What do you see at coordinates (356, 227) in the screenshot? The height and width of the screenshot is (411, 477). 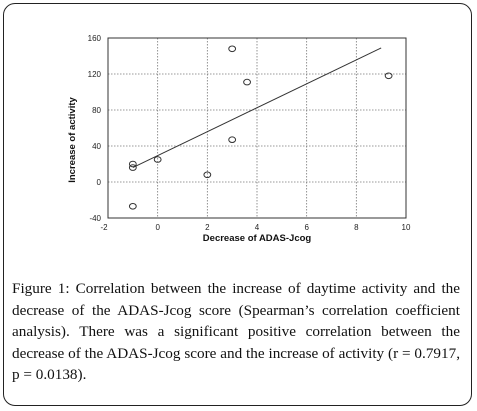 I see `x-tick-label: 8` at bounding box center [356, 227].